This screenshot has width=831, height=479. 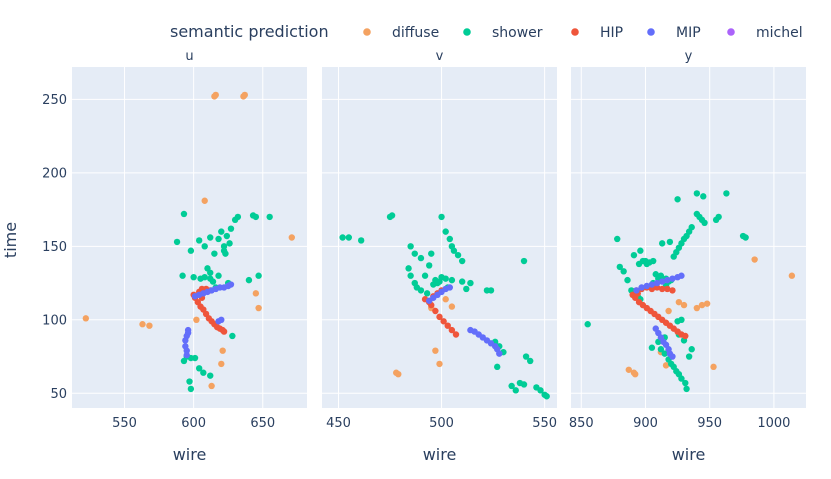 I want to click on legend-label-shower: shower, so click(x=517, y=33).